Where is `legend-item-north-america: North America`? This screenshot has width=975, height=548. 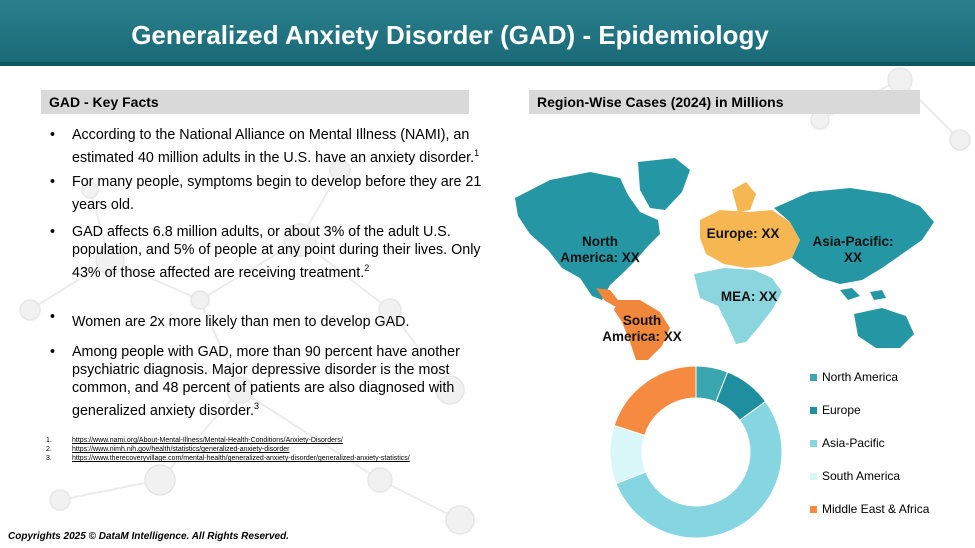
legend-item-north-america: North America is located at coordinates (871, 377).